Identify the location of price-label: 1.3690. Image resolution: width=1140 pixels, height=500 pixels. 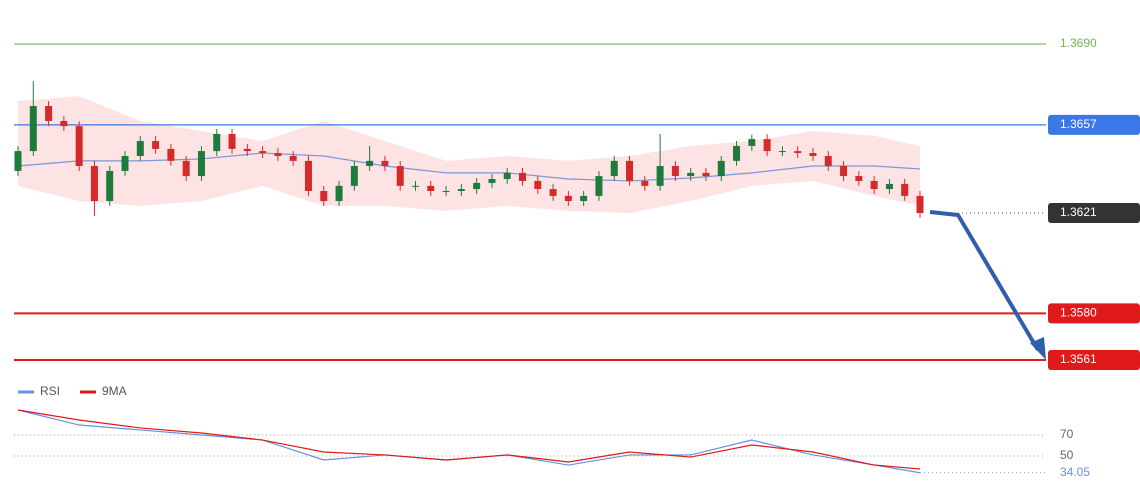
(1078, 43).